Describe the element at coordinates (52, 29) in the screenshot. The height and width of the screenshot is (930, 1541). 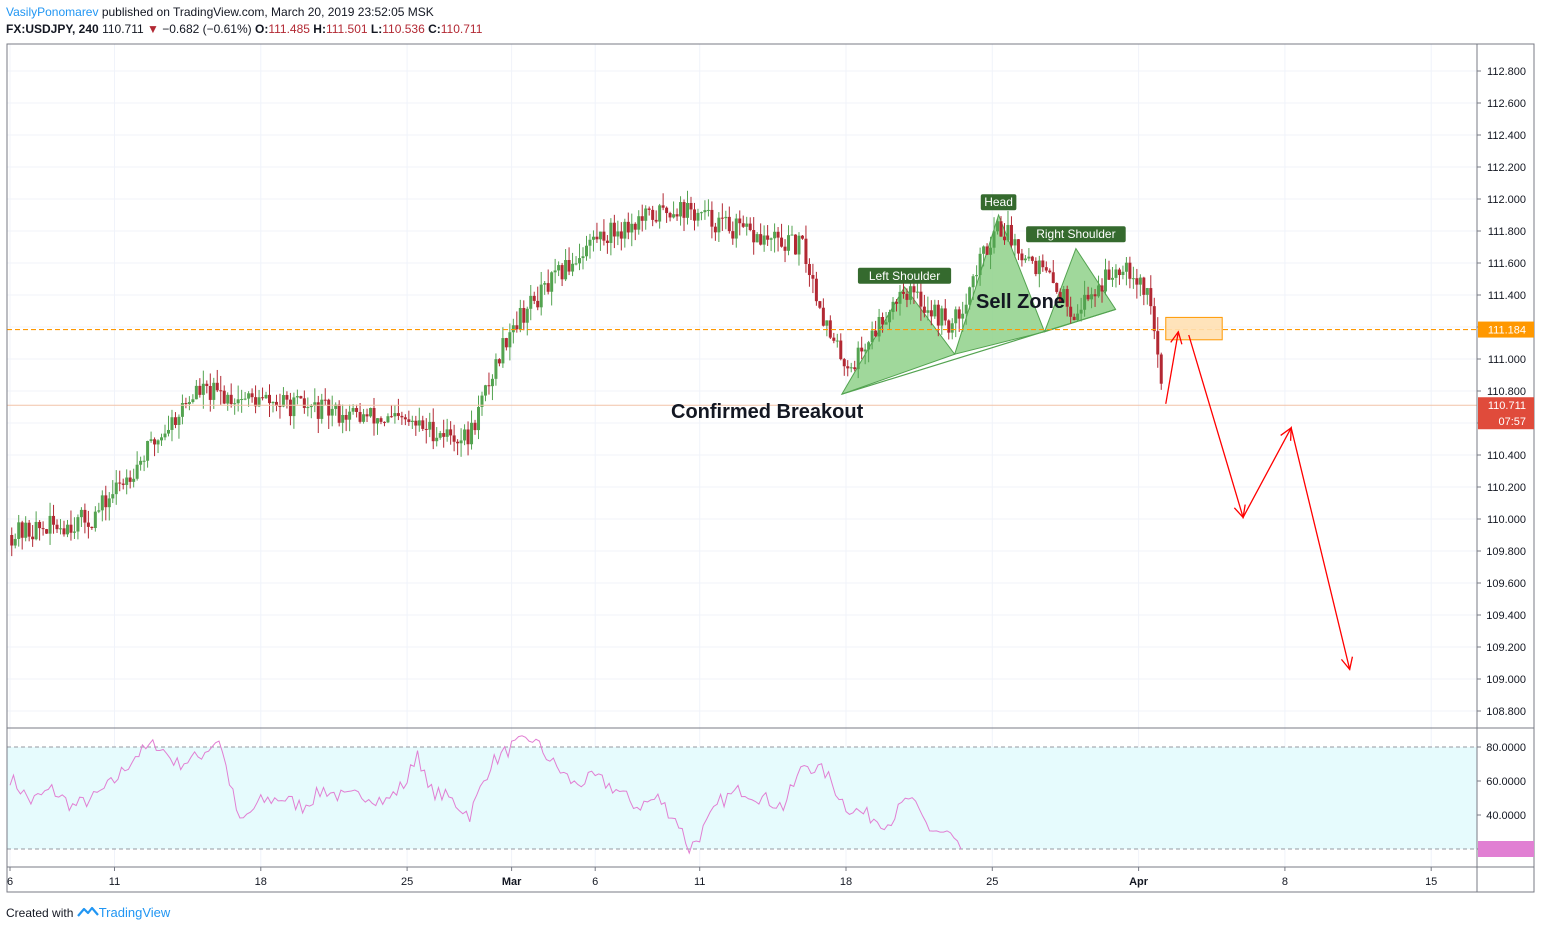
I see `symbol-name: FX:USDJPY, 240` at that location.